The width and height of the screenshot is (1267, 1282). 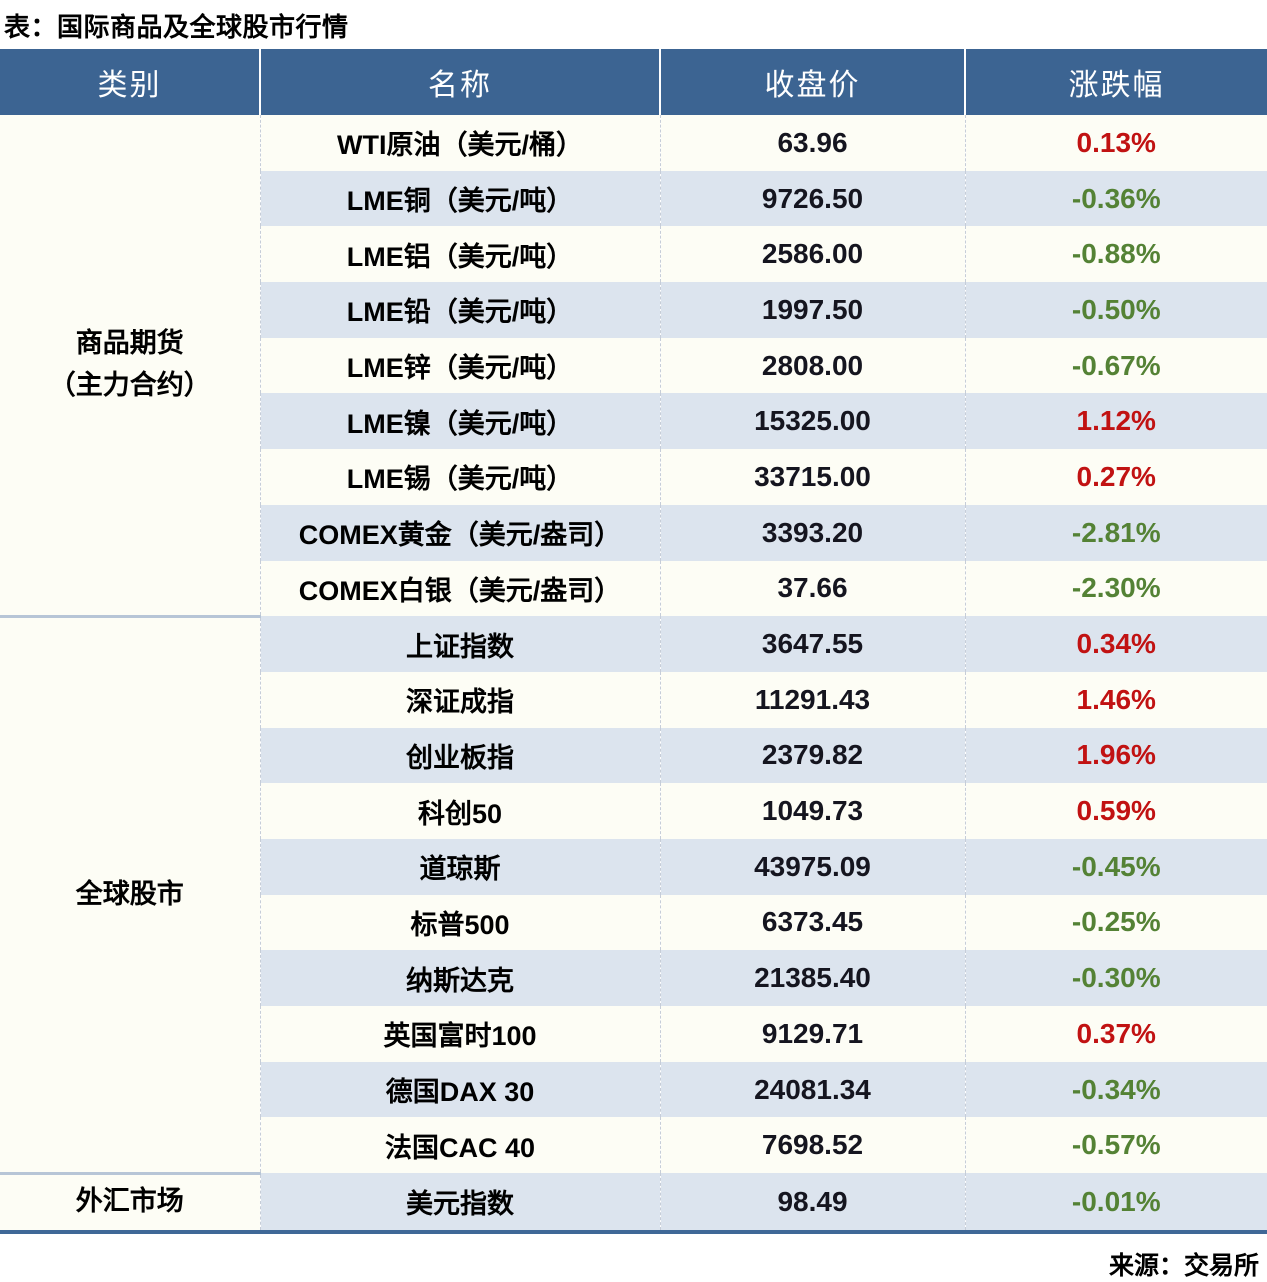 What do you see at coordinates (812, 1034) in the screenshot?
I see `close-price: 9129.71` at bounding box center [812, 1034].